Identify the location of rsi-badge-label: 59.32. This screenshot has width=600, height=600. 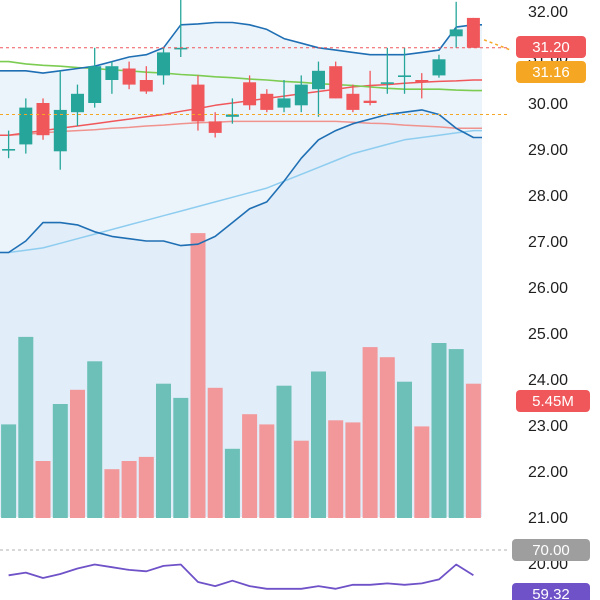
(551, 593).